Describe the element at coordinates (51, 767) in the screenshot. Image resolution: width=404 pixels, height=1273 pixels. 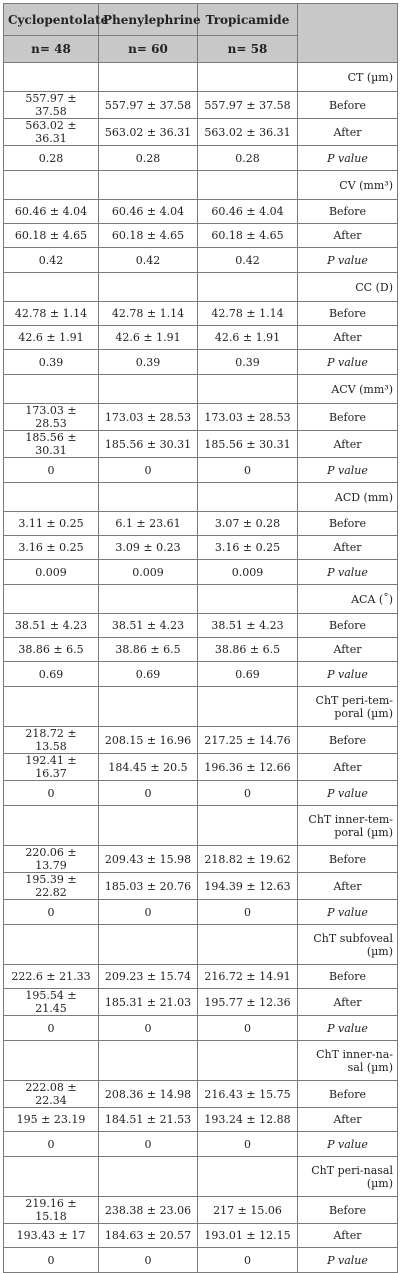
I see `value-cell: 192.41 ± 16.37` at that location.